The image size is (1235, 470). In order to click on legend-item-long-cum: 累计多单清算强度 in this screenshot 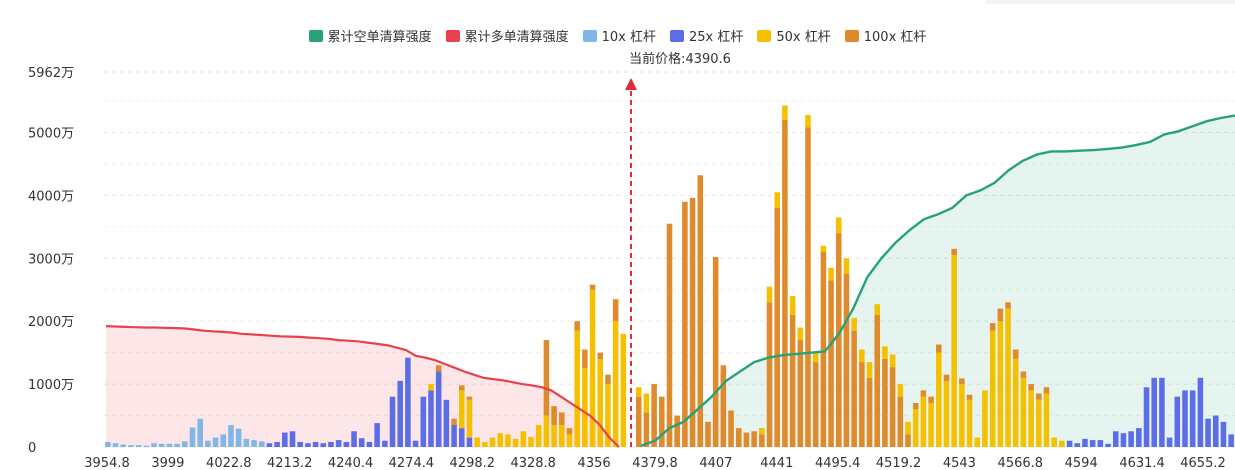, I will do `click(507, 35)`.